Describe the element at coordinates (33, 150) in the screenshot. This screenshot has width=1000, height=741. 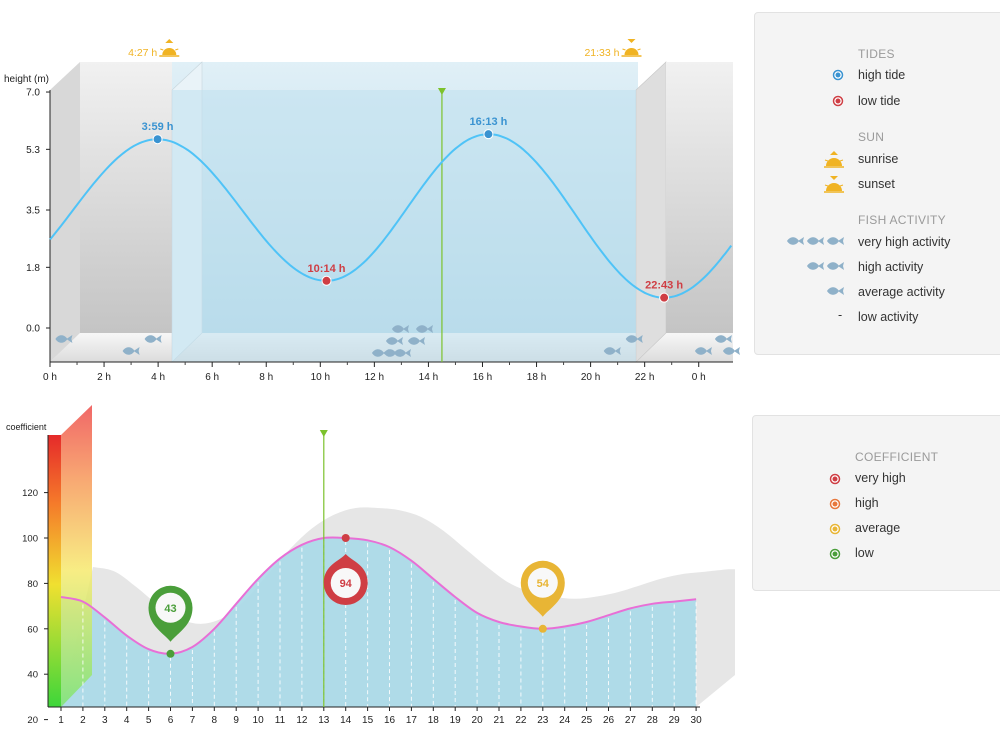
I see `tide-y-tick-label: 5.3` at that location.